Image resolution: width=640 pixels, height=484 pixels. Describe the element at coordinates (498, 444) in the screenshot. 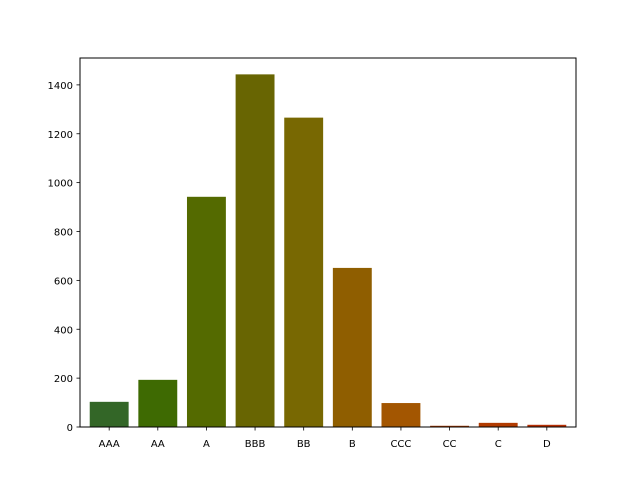

I see `x-tick-label: C` at that location.